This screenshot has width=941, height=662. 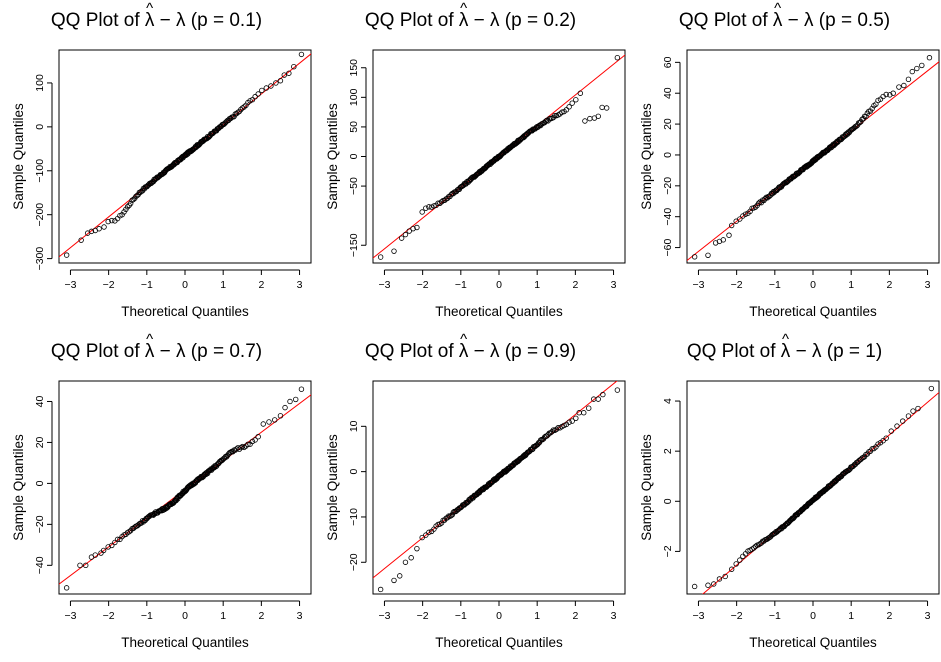 What do you see at coordinates (668, 401) in the screenshot?
I see `y-tick-label: 4` at bounding box center [668, 401].